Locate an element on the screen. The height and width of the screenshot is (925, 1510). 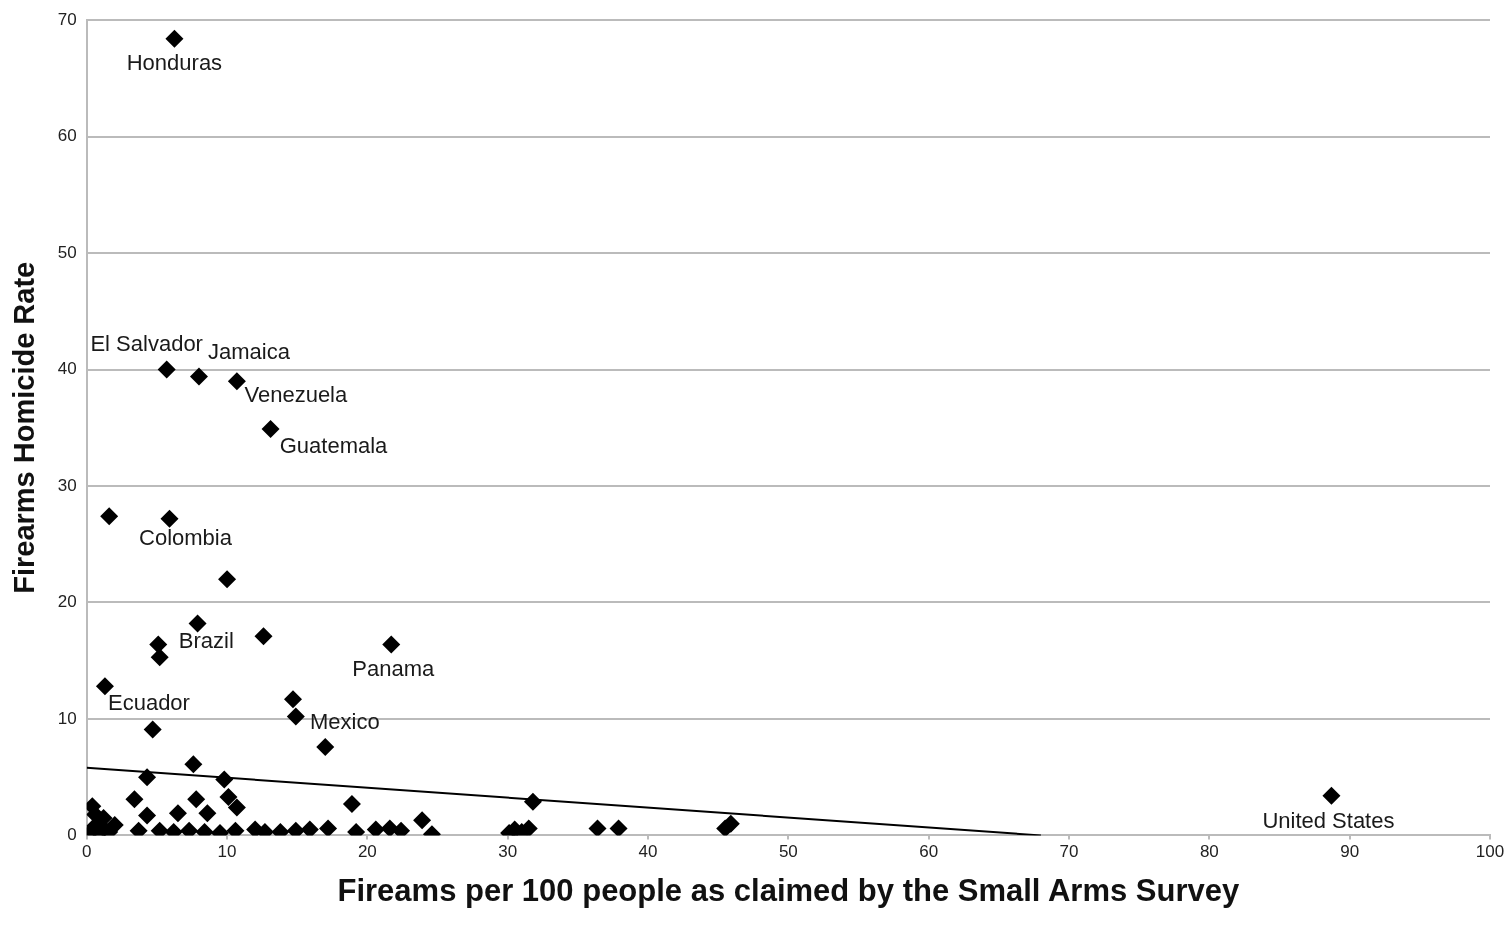
y-tick-label: 70 is located at coordinates (67, 19).